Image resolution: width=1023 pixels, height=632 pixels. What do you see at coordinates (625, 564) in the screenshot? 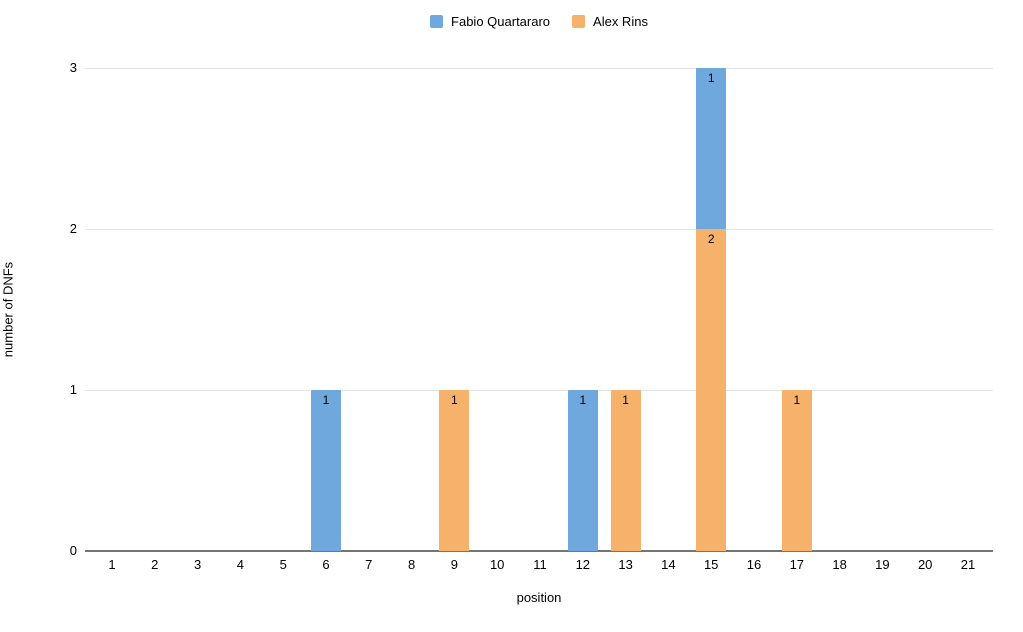
I see `x-tick-label-13: 13` at bounding box center [625, 564].